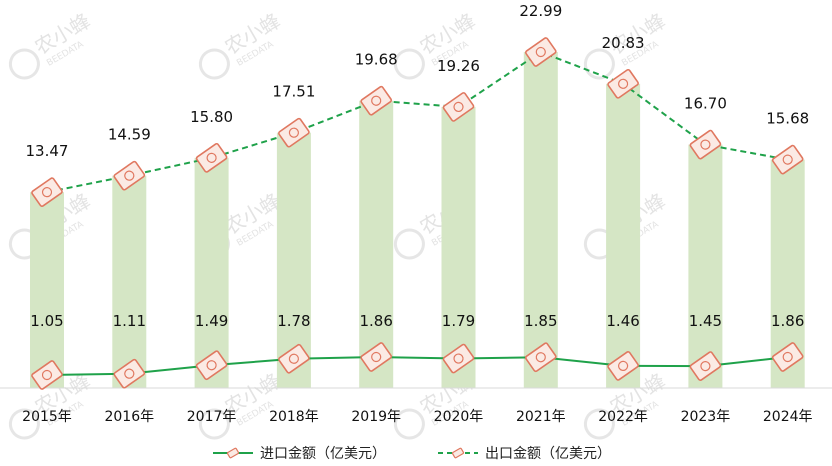 The image size is (832, 466). Describe the element at coordinates (412, 454) in the screenshot. I see `legend: 进口金额（亿美元） 出口金额（亿美元）` at that location.